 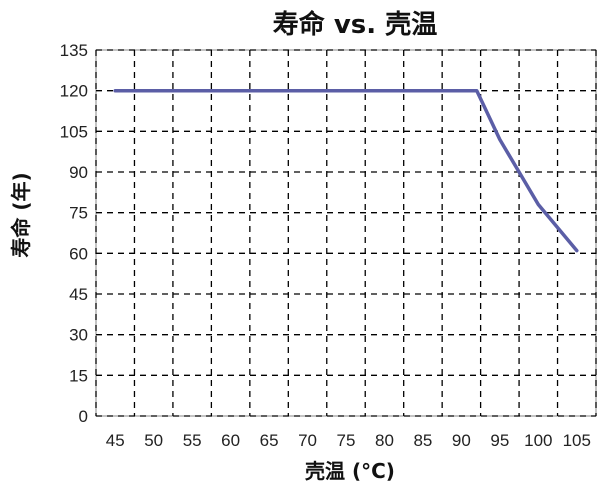 What do you see at coordinates (422, 440) in the screenshot?
I see `x-tick-label: 85` at bounding box center [422, 440].